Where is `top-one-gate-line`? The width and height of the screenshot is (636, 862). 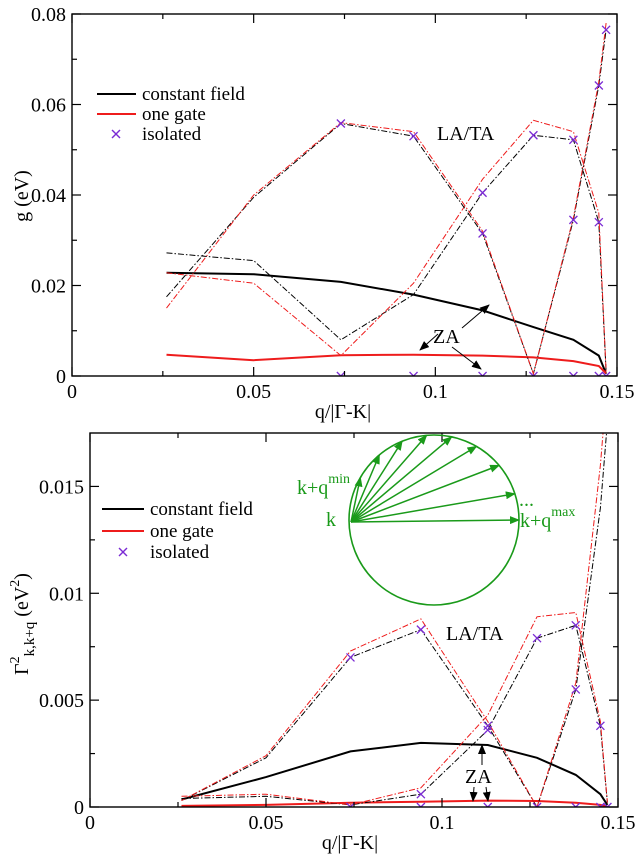
top-one-gate-line is located at coordinates (386, 364).